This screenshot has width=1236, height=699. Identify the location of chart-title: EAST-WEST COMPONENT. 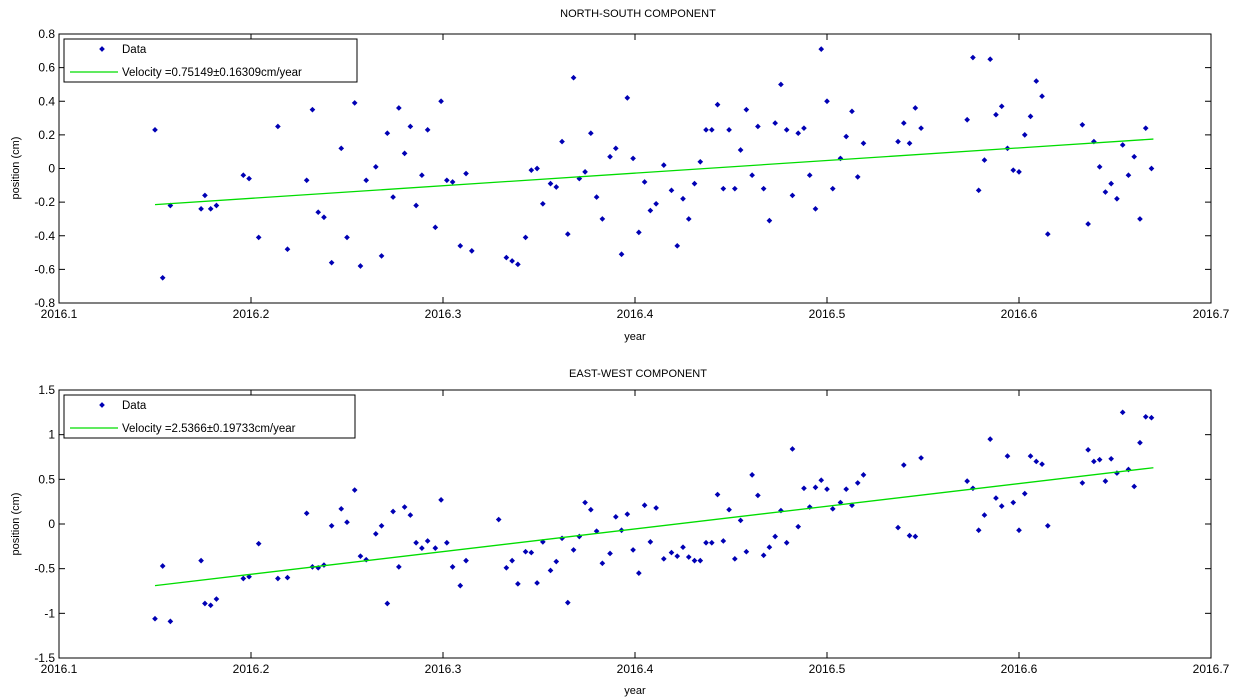
(638, 374).